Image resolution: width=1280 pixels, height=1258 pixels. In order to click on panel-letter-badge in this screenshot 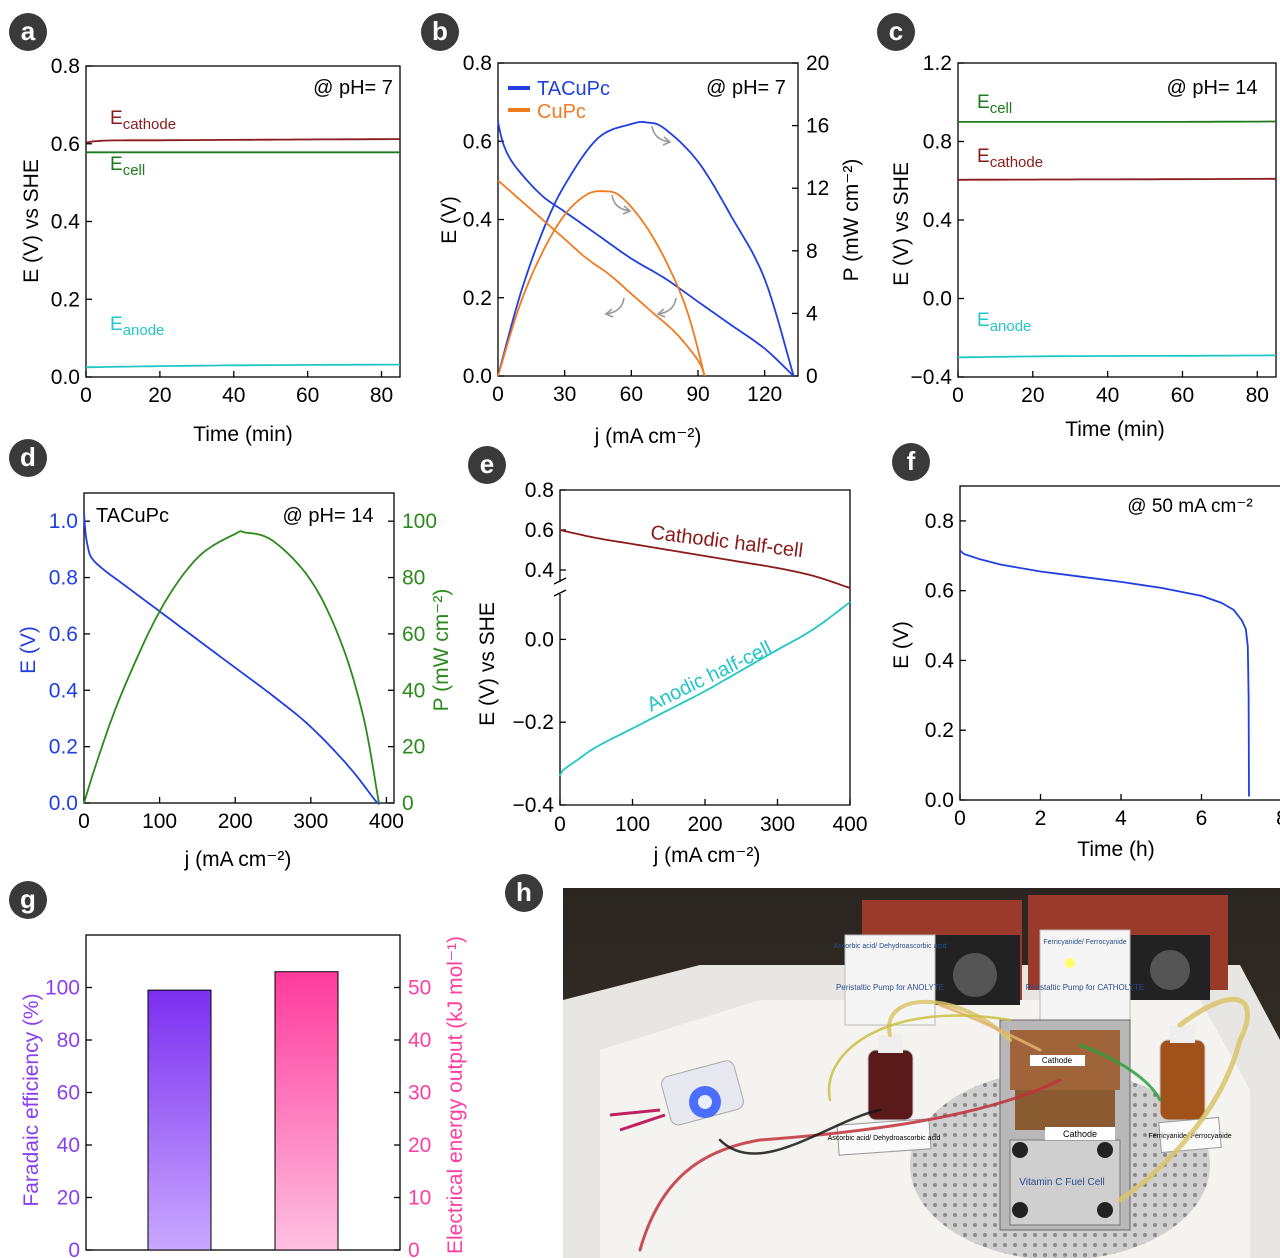, I will do `click(896, 32)`.